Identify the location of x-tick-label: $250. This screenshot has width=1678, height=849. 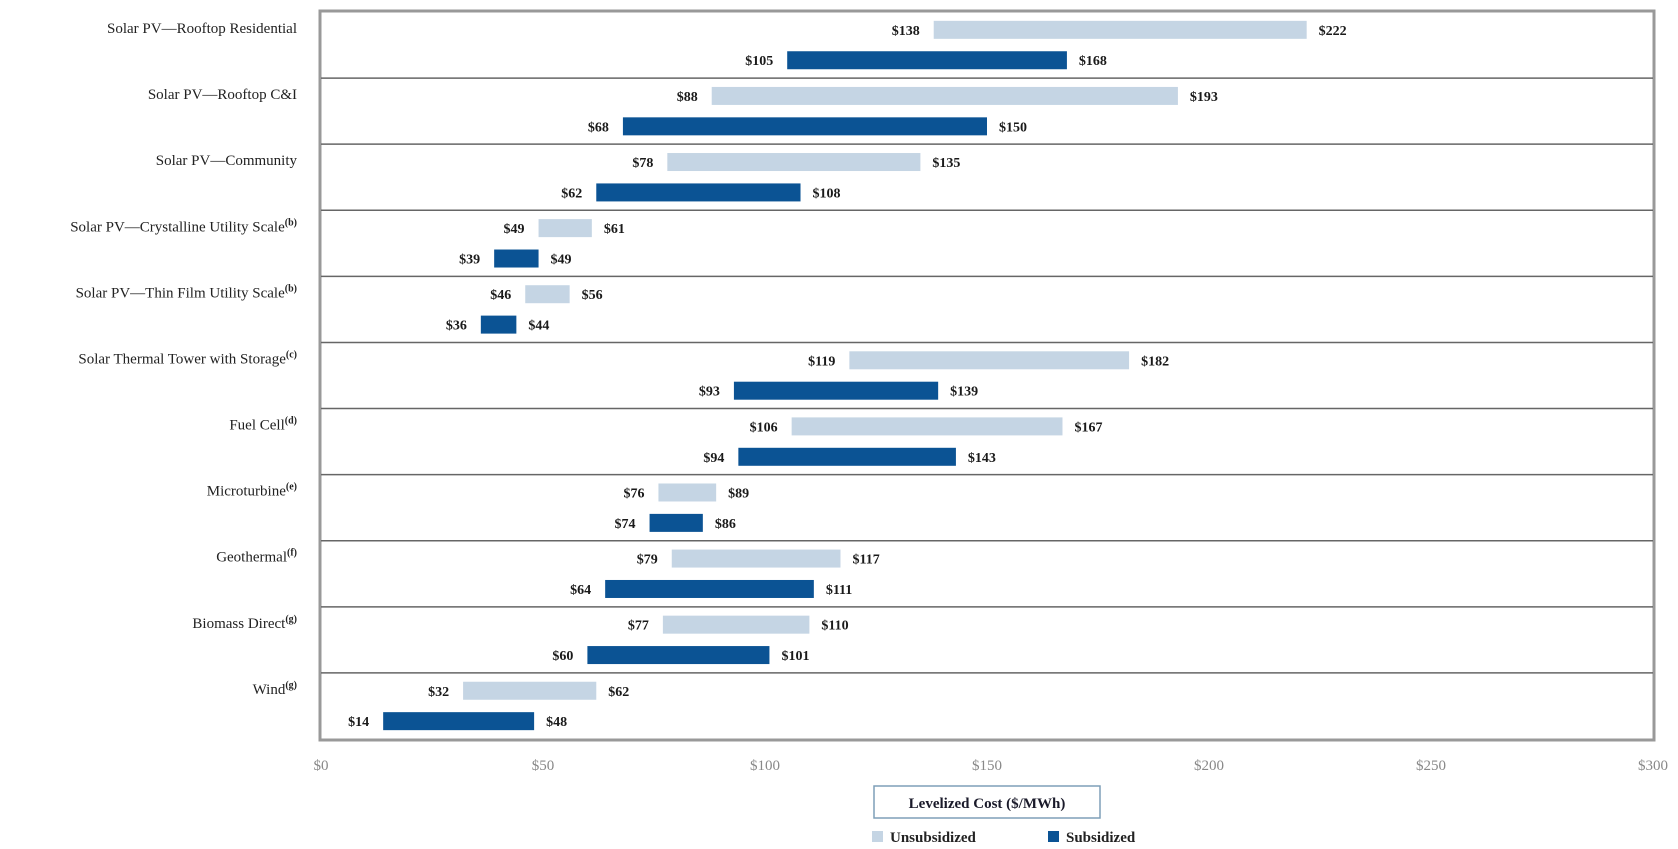
(1431, 766).